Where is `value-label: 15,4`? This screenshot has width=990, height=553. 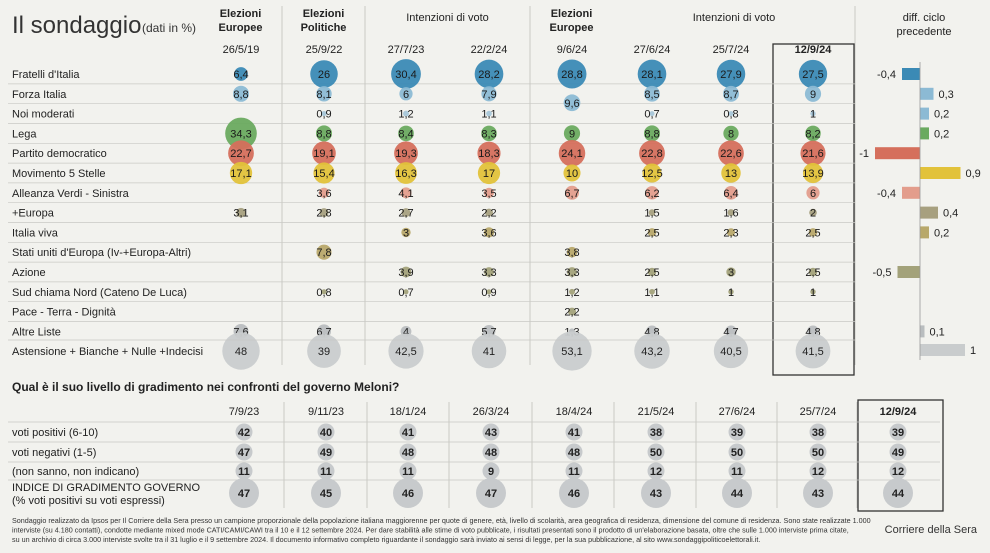 value-label: 15,4 is located at coordinates (323, 174).